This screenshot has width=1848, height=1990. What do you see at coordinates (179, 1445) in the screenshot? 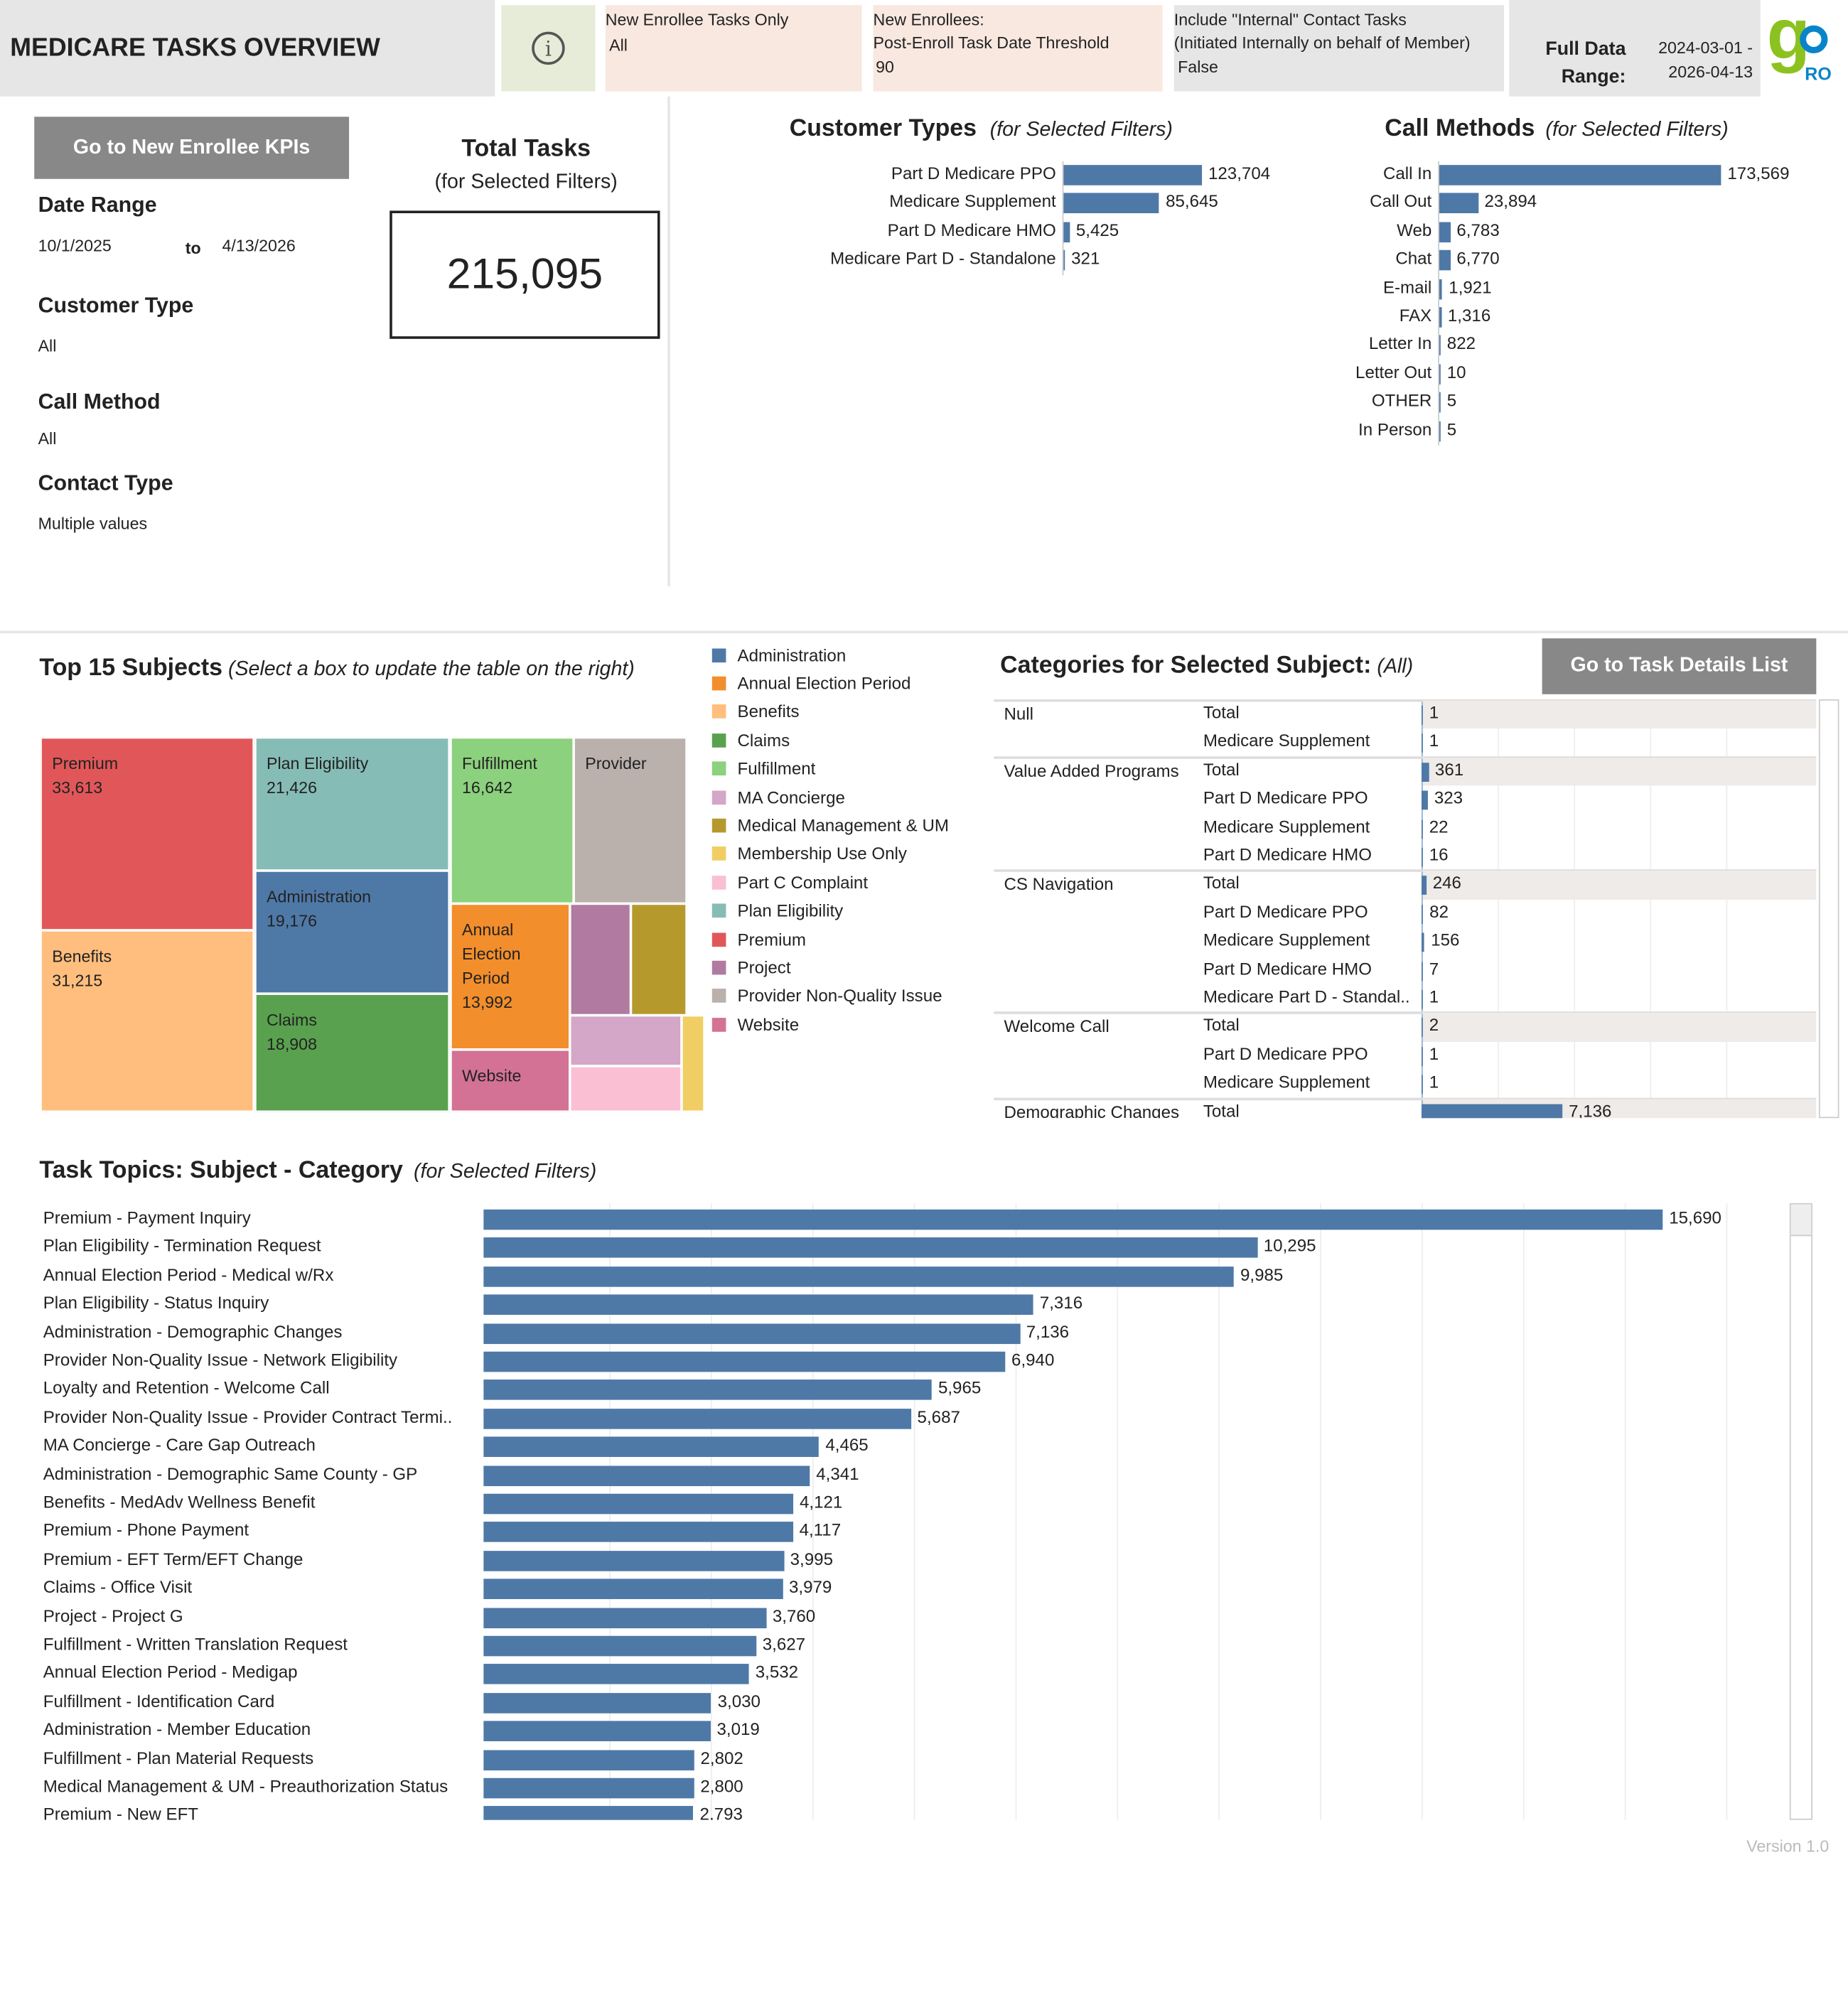
I see `topic-label: MA Concierge - Care Gap Outreach` at bounding box center [179, 1445].